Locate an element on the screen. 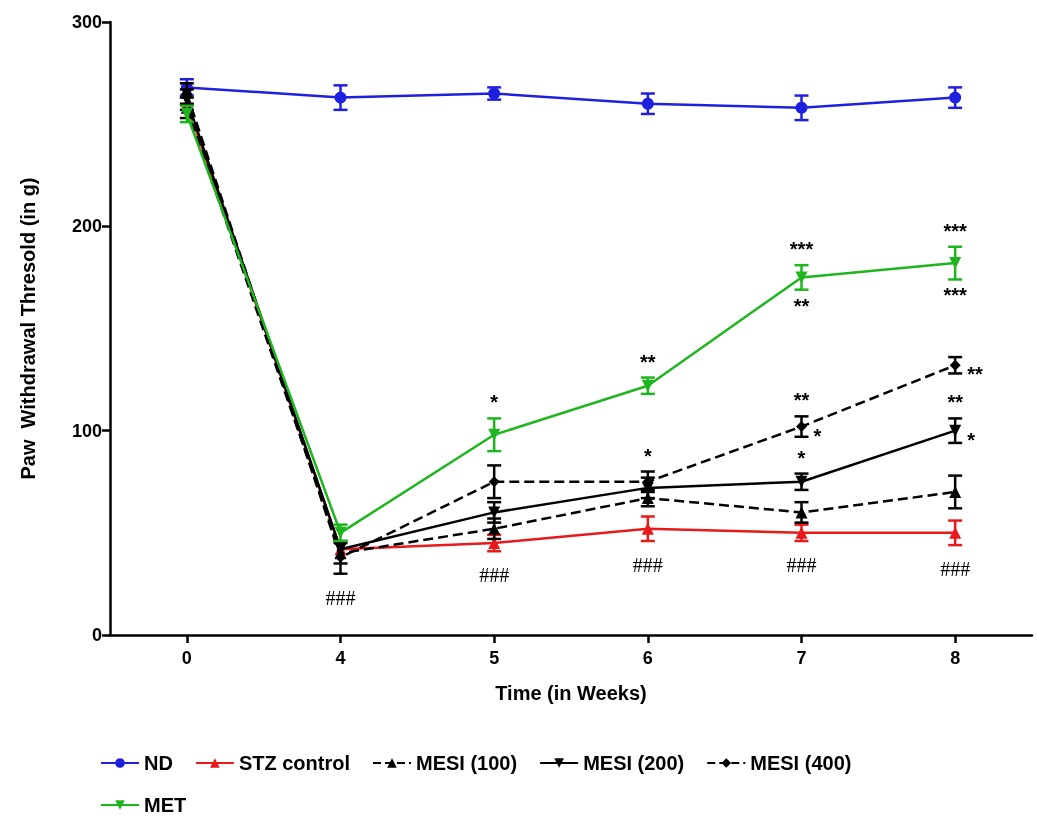  legend-label: ND is located at coordinates (158, 763).